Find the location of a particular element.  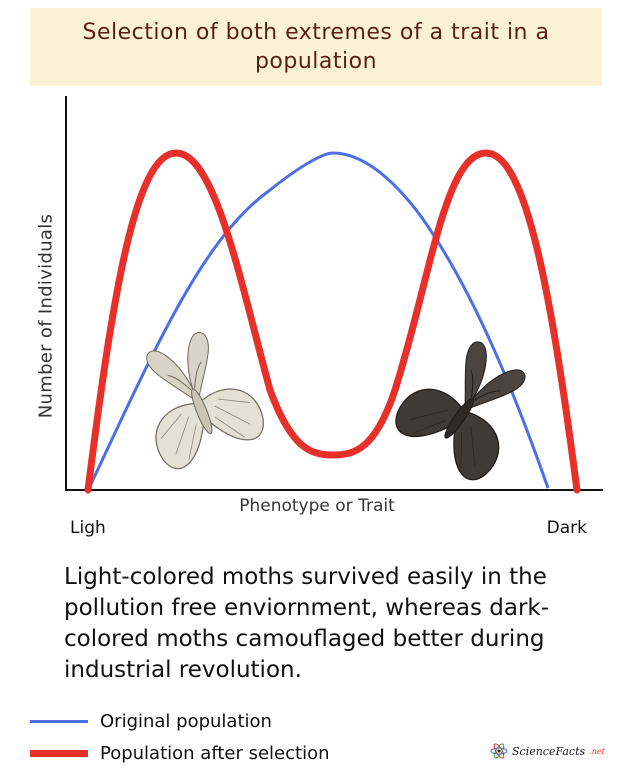

brand-logo: ScienceFacts .net is located at coordinates (547, 751).